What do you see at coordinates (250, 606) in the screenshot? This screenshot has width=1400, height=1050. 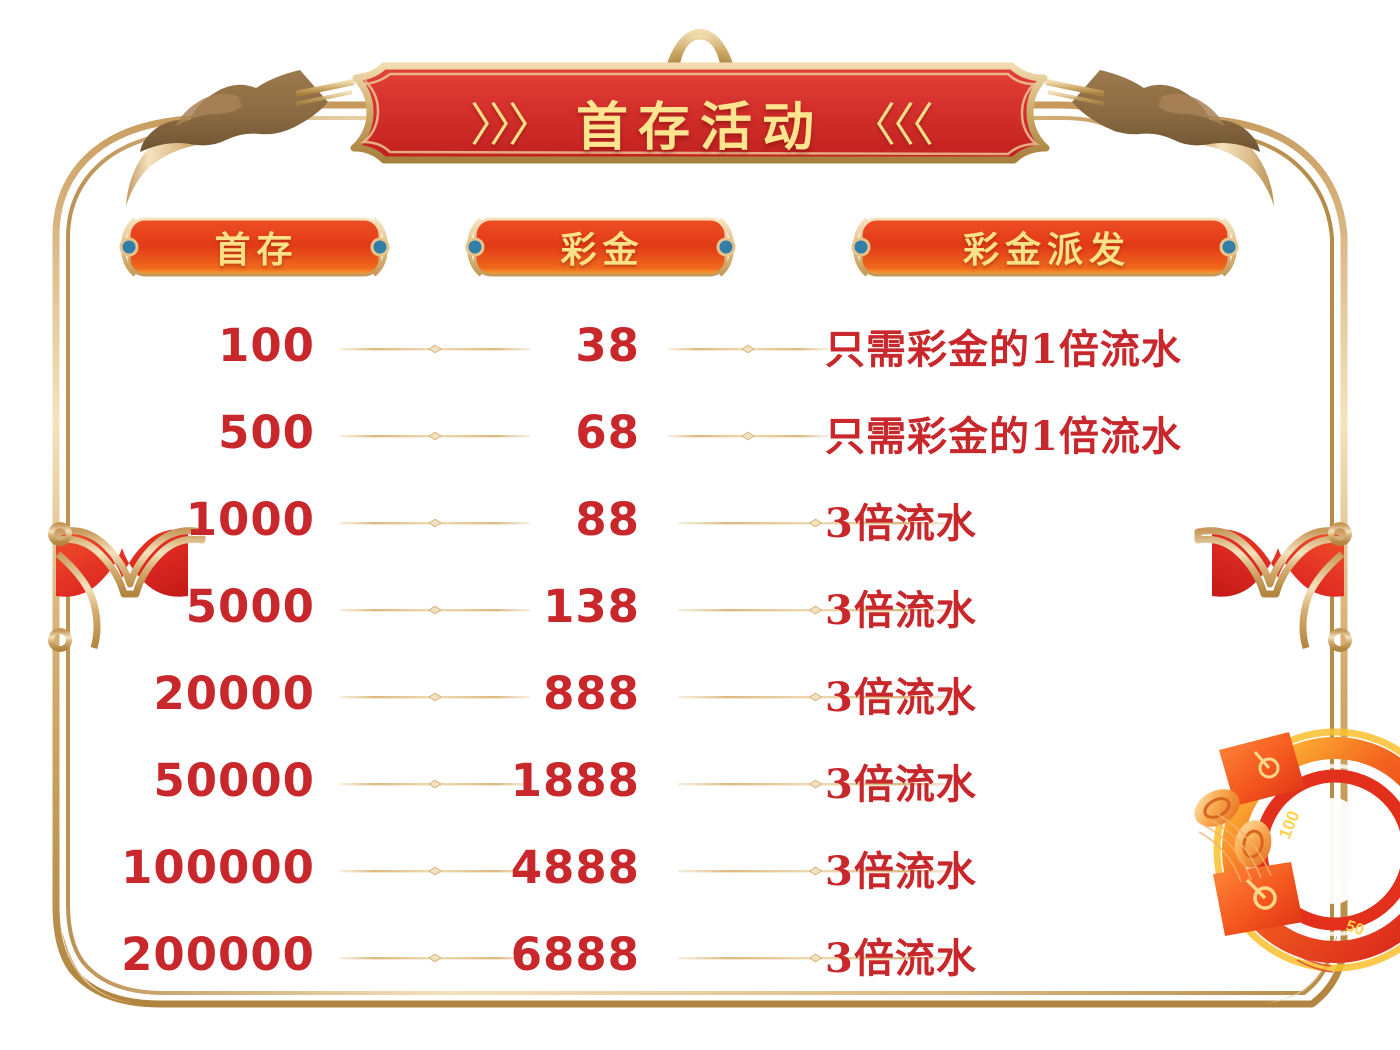 I see `deposit-amount: 5000` at bounding box center [250, 606].